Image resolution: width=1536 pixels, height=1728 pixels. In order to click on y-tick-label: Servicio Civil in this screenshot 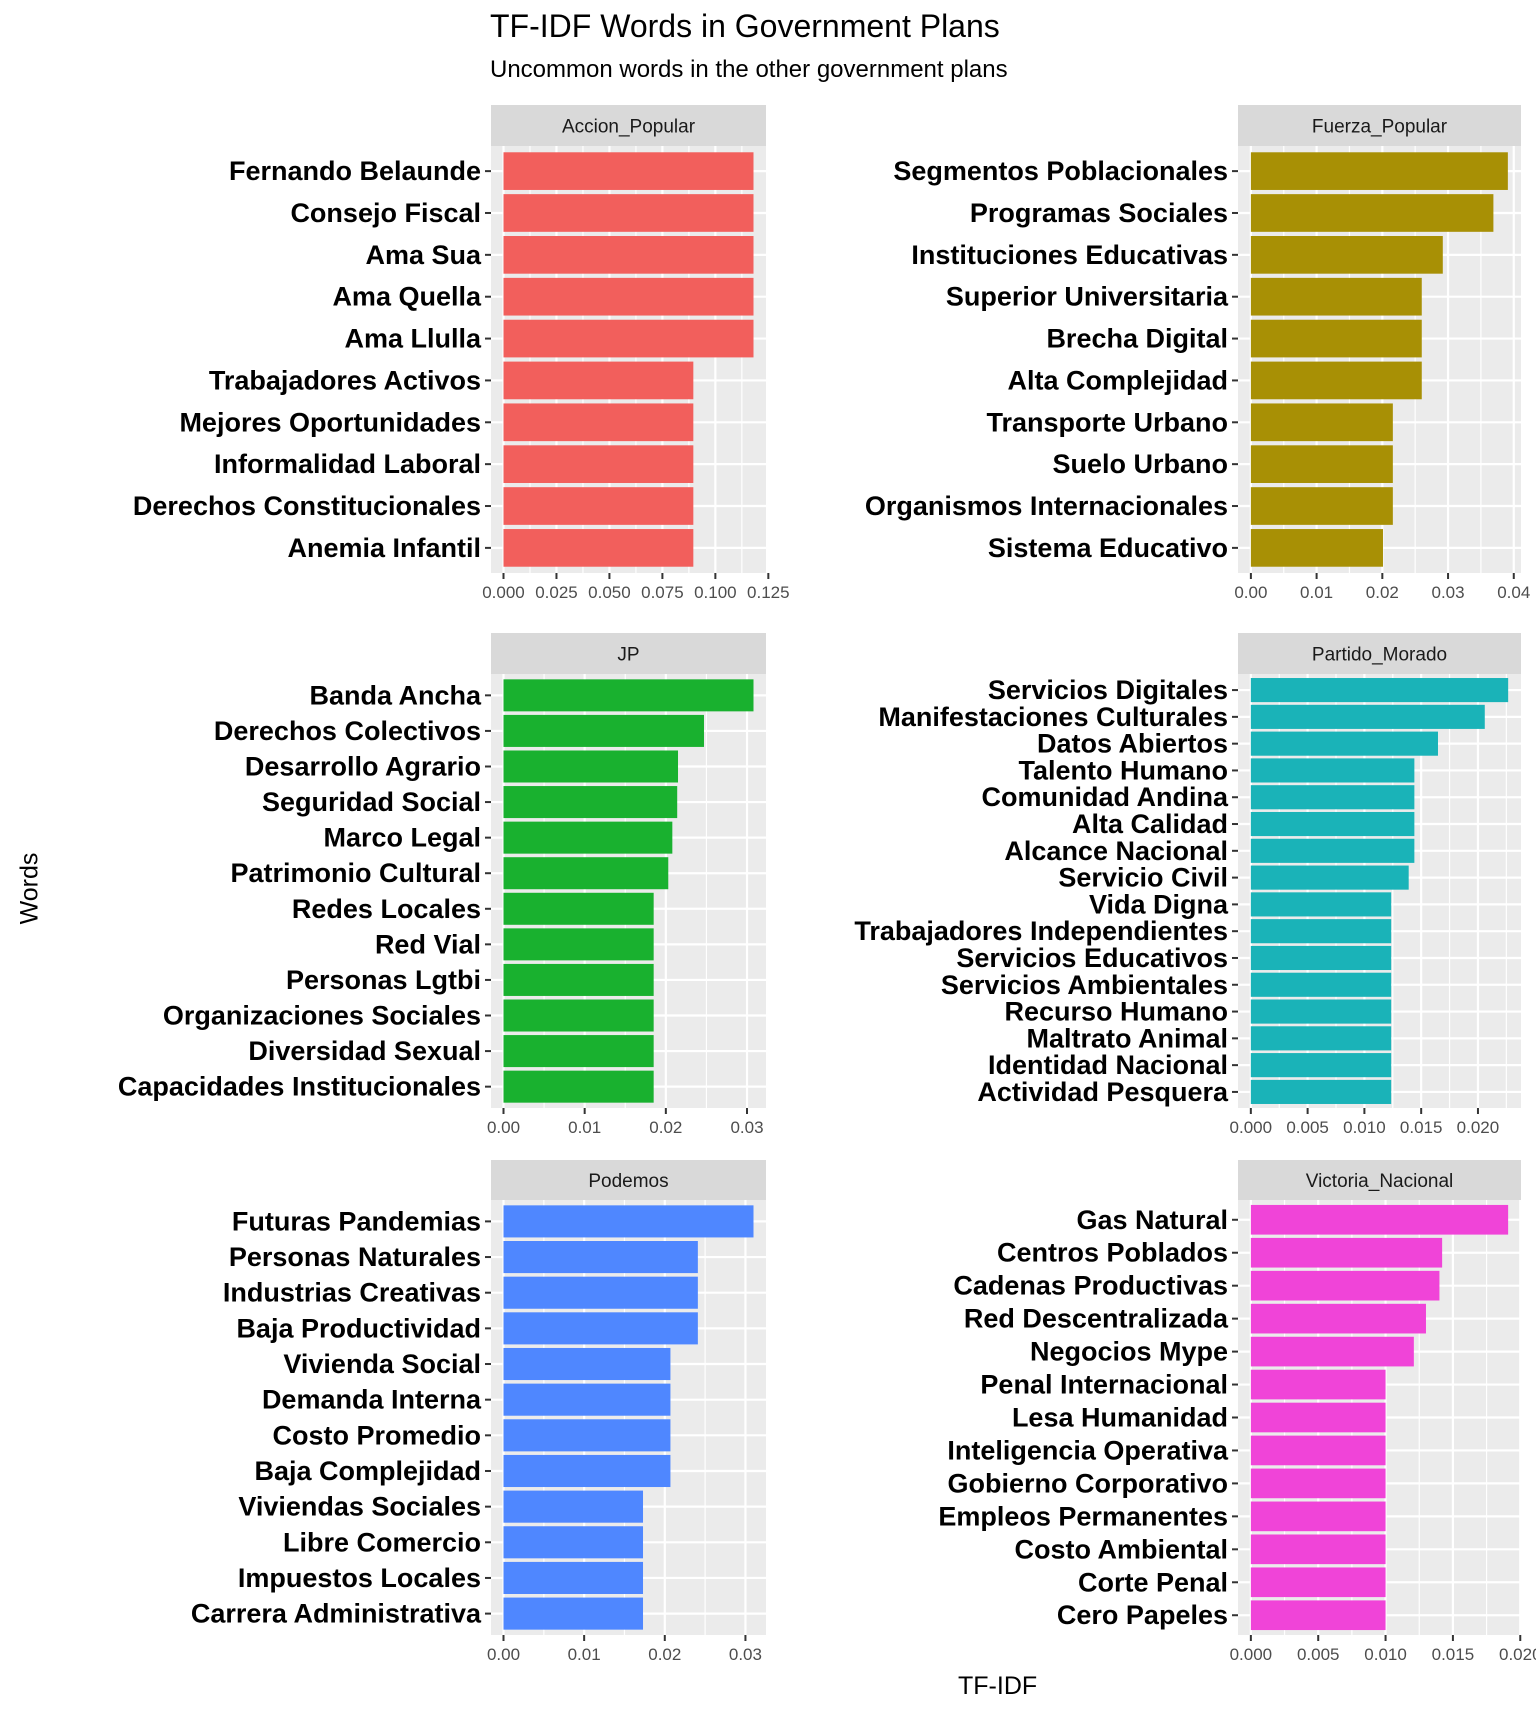, I will do `click(1143, 878)`.